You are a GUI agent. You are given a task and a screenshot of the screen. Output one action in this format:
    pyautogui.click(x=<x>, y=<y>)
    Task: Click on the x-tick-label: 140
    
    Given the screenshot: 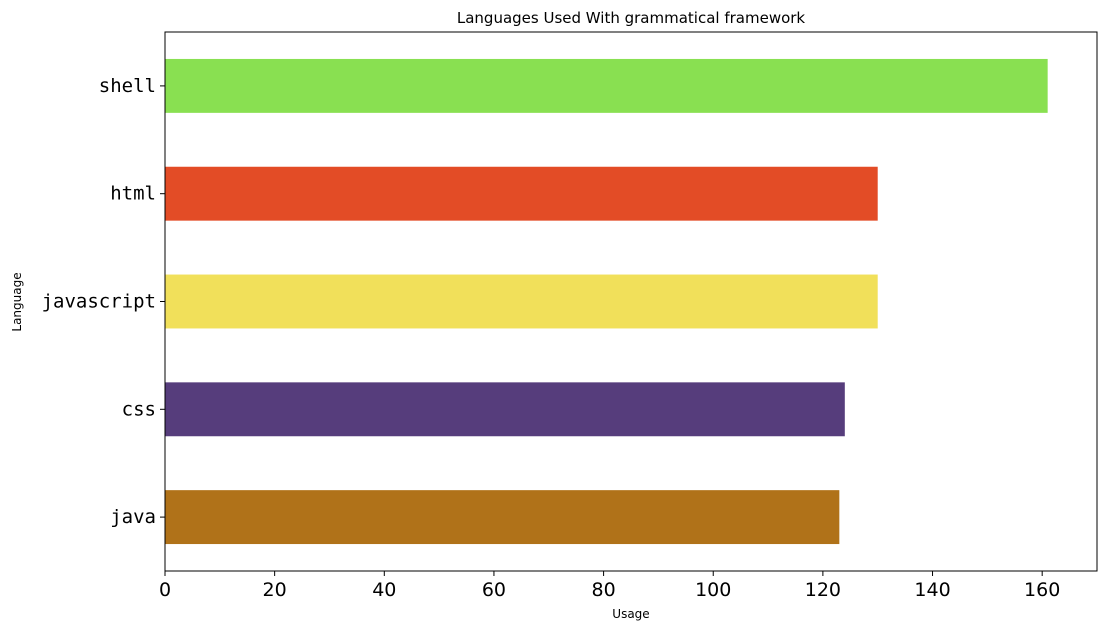 What is the action you would take?
    pyautogui.click(x=932, y=590)
    